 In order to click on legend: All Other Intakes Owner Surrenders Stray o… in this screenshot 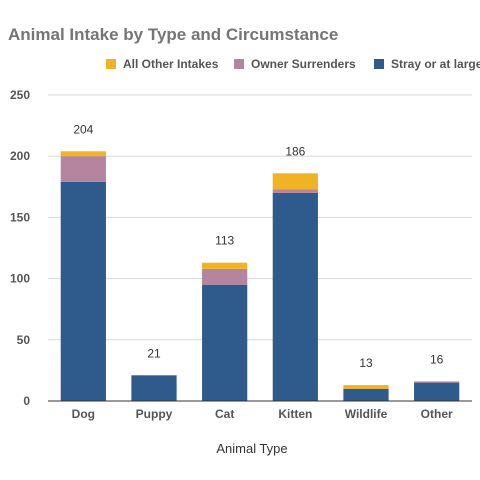, I will do `click(293, 64)`.